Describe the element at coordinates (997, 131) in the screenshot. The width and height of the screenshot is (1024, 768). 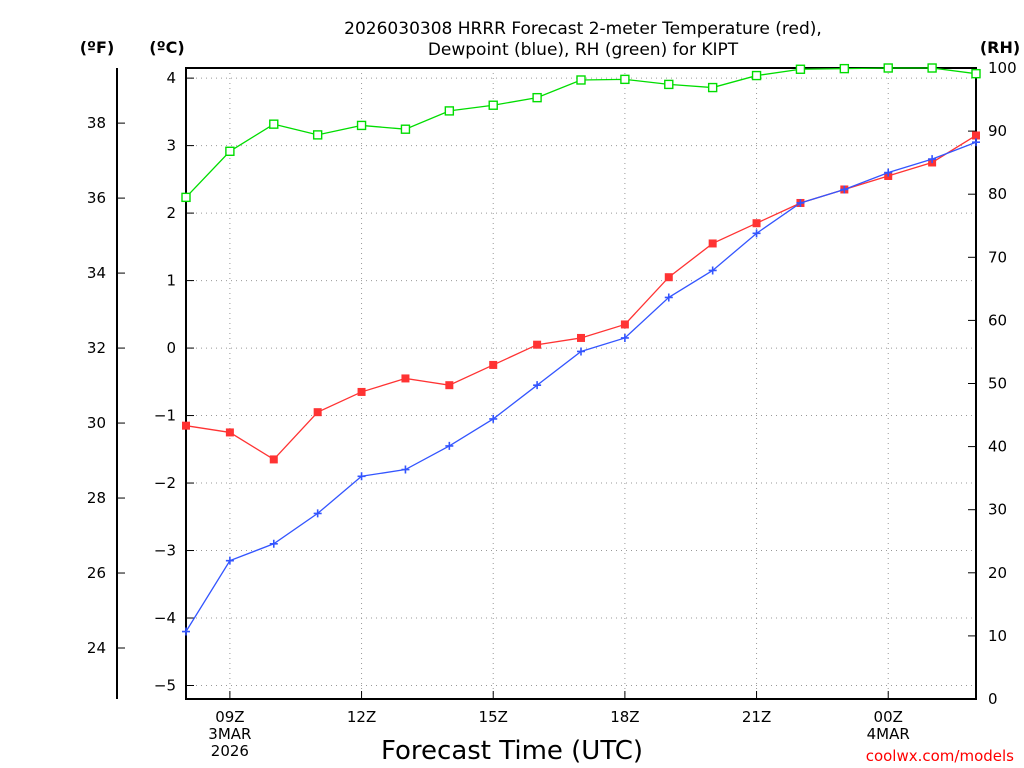
I see `rh-tick-label: 90` at that location.